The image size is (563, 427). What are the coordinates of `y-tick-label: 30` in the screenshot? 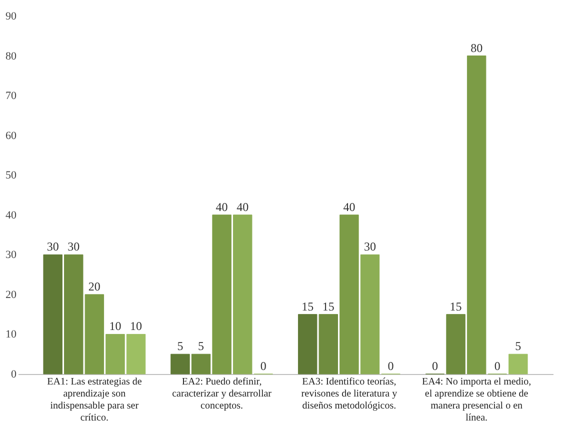 It's located at (11, 255).